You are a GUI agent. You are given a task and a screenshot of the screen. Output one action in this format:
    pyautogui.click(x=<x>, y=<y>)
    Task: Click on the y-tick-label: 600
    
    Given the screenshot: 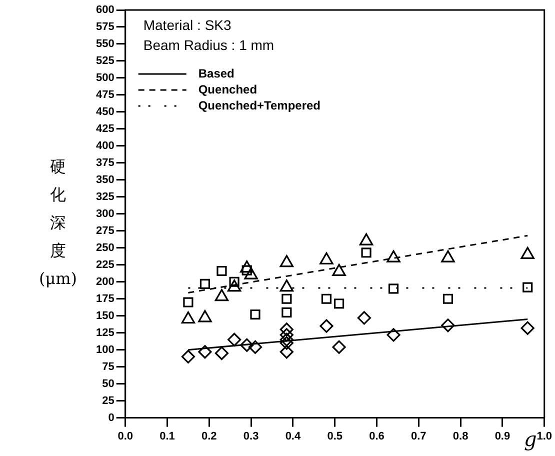 What is the action you would take?
    pyautogui.click(x=105, y=10)
    